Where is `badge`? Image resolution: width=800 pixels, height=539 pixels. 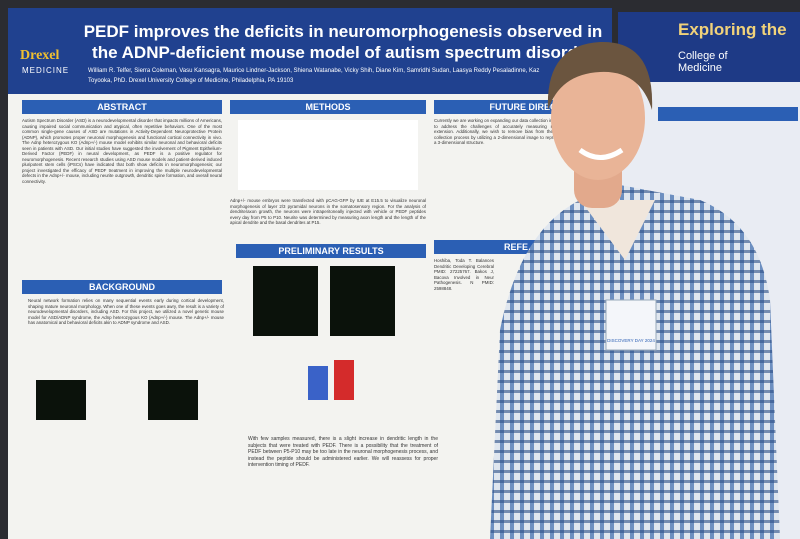
badge is located at coordinates (631, 325).